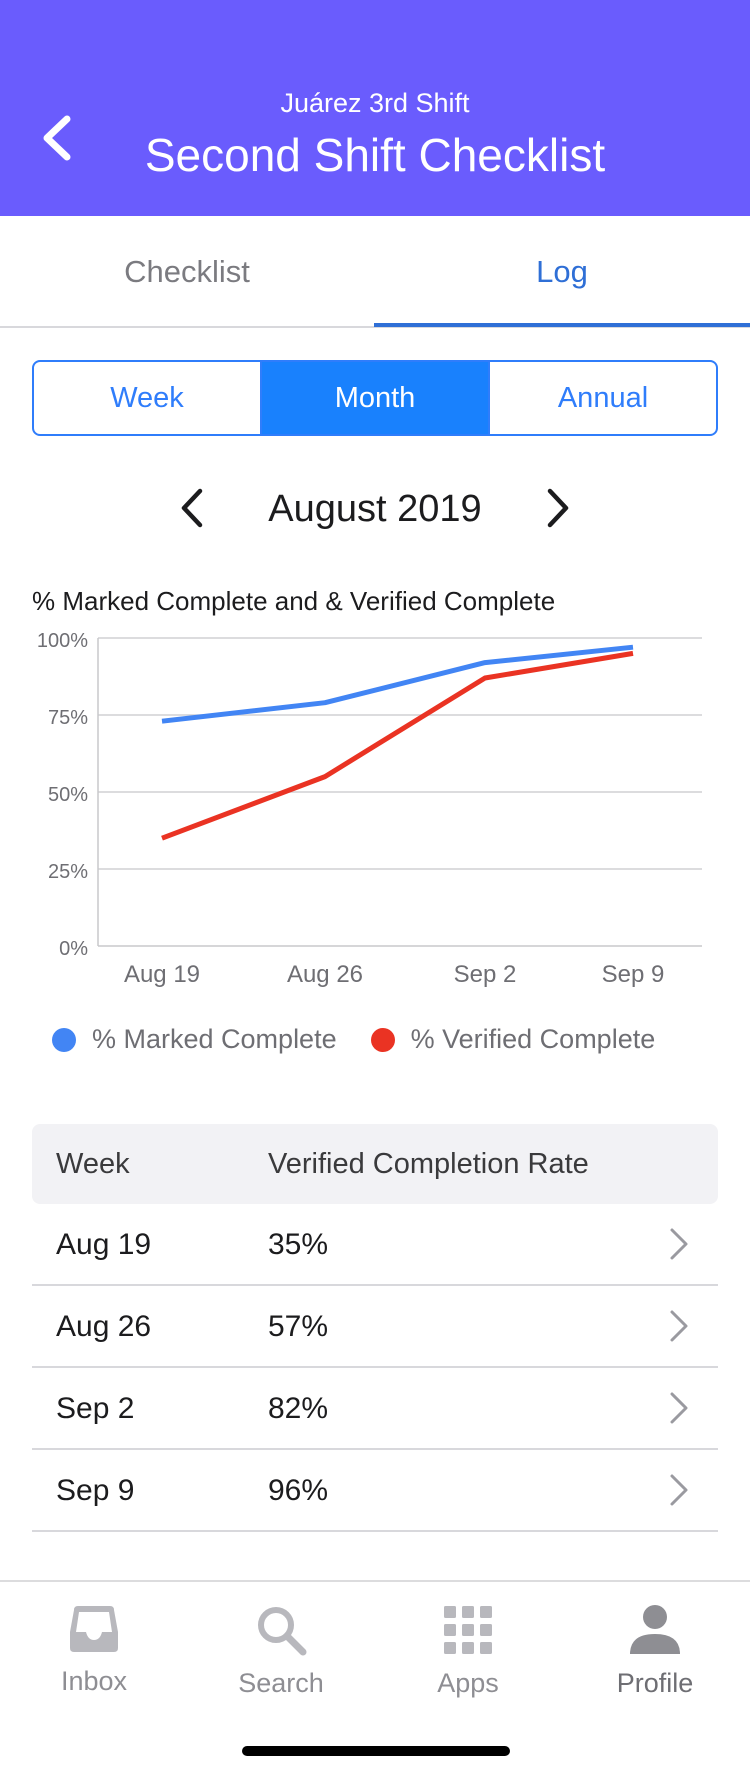  Describe the element at coordinates (282, 1631) in the screenshot. I see `search-icon` at that location.